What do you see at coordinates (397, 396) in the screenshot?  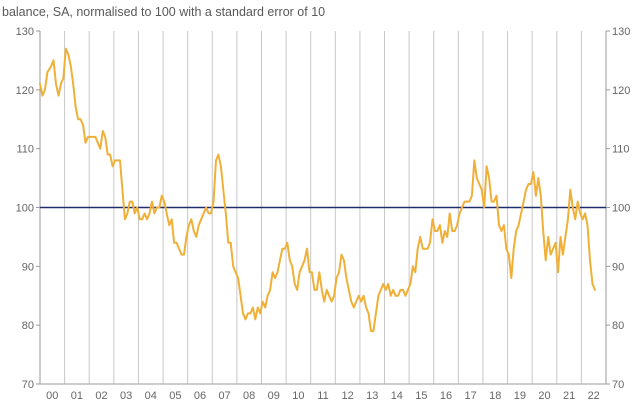 I see `x-tick-label: 14` at bounding box center [397, 396].